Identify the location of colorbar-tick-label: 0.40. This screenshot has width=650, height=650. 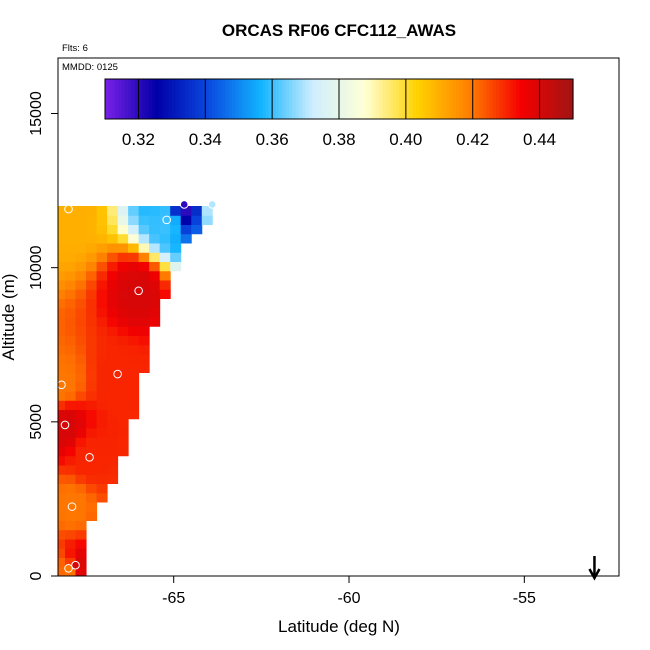
(405, 139).